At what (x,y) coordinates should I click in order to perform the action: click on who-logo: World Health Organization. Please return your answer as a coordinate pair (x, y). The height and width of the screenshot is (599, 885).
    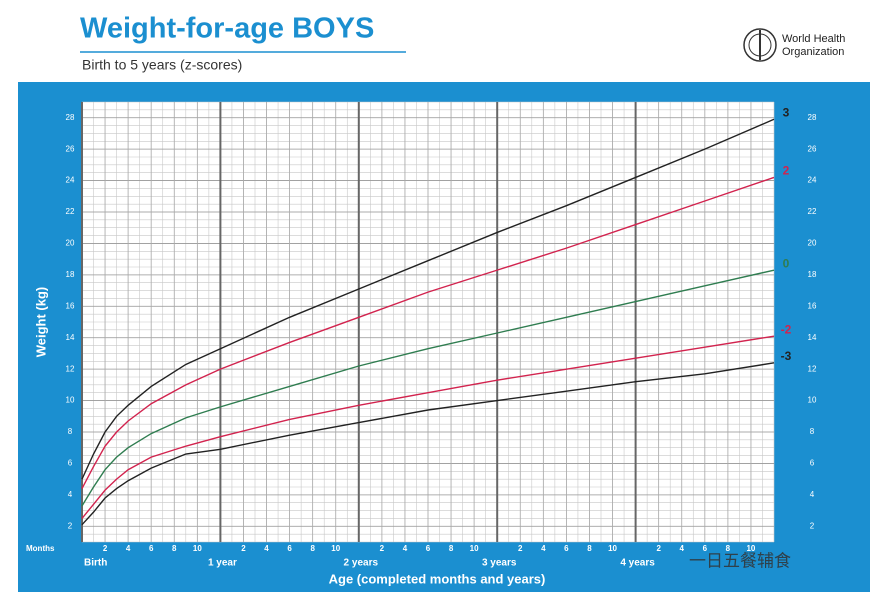
    Looking at the image, I should click on (794, 45).